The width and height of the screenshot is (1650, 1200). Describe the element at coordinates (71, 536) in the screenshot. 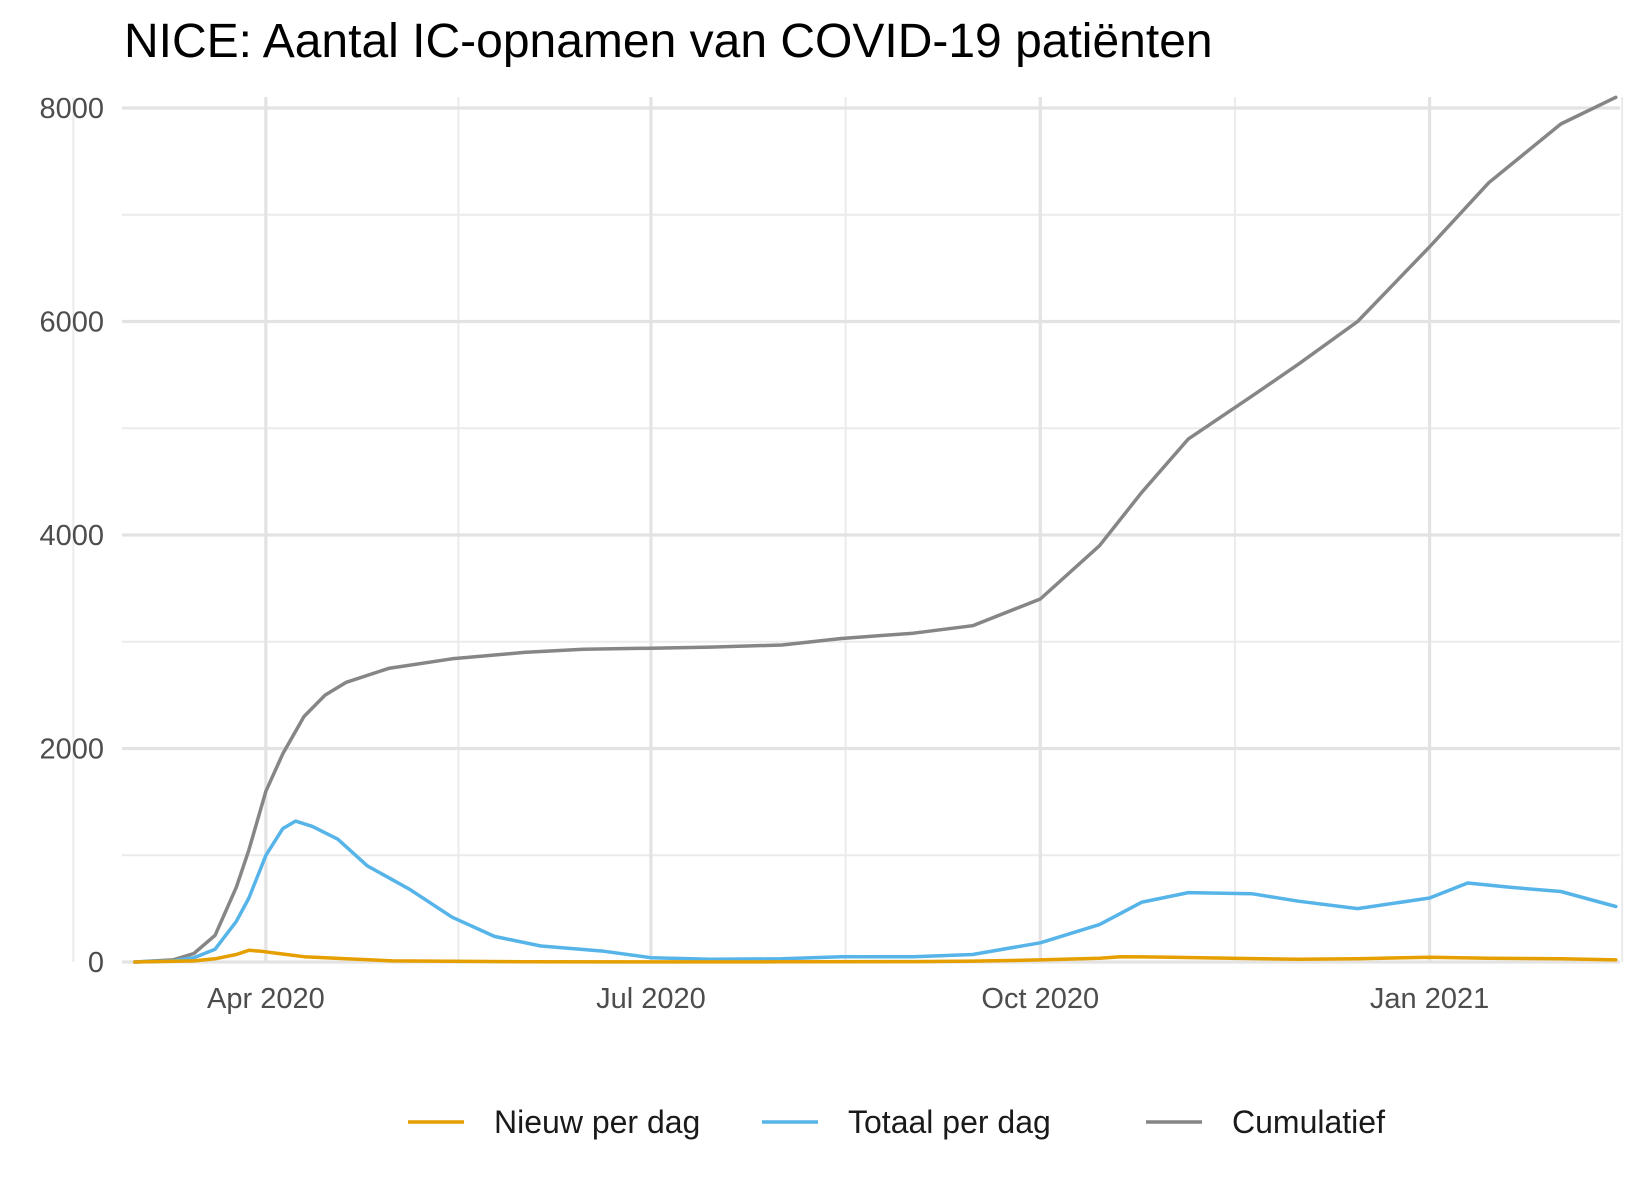

I see `y-tick-label: 4000` at that location.